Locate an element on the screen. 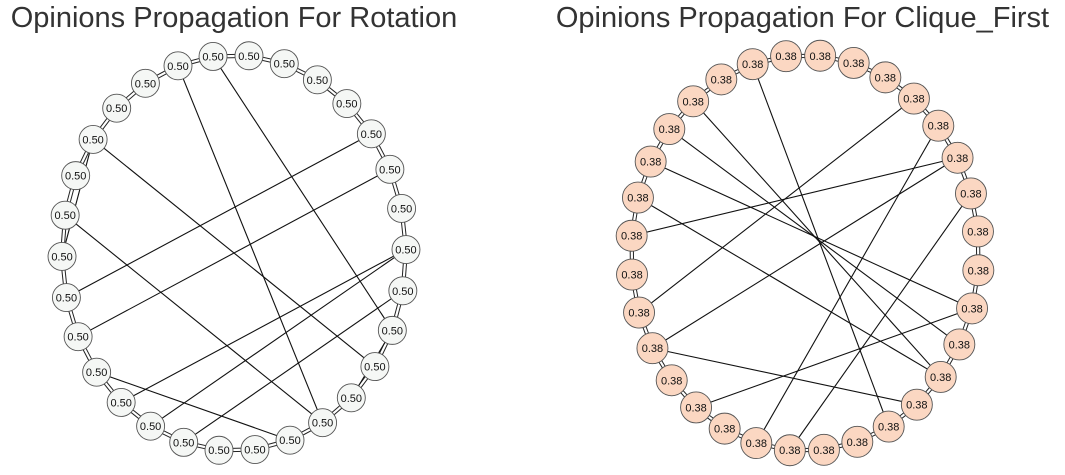  graph-title-clique-first: Opinions Propagation For Clique_First is located at coordinates (802, 18).